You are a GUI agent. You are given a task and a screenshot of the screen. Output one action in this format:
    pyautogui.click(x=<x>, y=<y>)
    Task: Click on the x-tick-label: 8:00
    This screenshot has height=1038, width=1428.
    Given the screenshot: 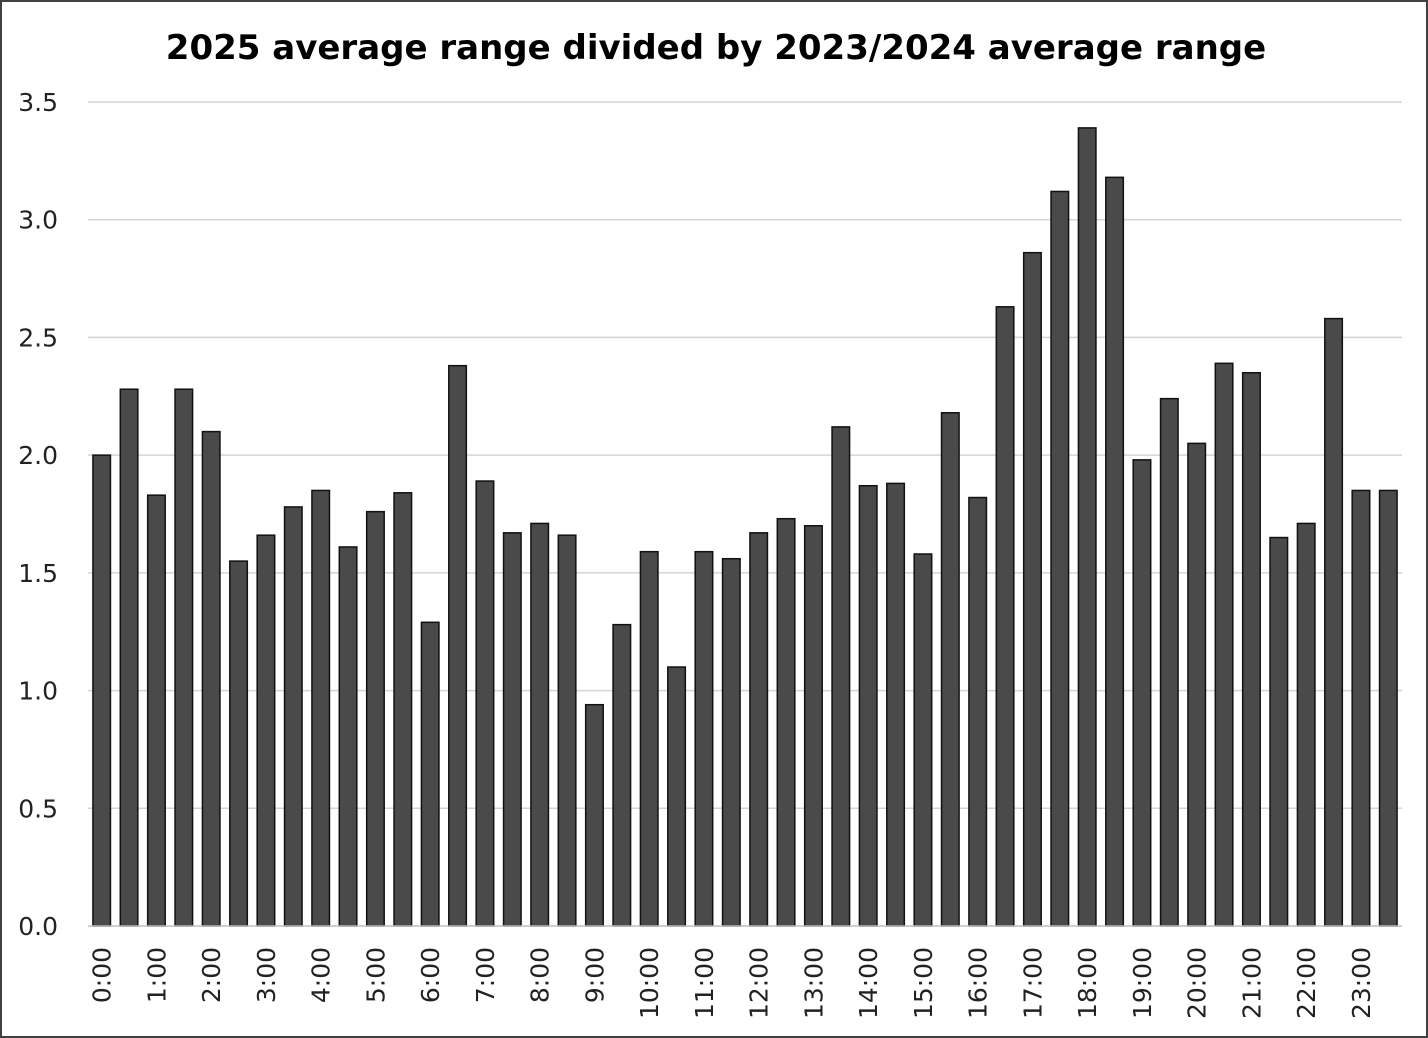 What is the action you would take?
    pyautogui.click(x=540, y=975)
    